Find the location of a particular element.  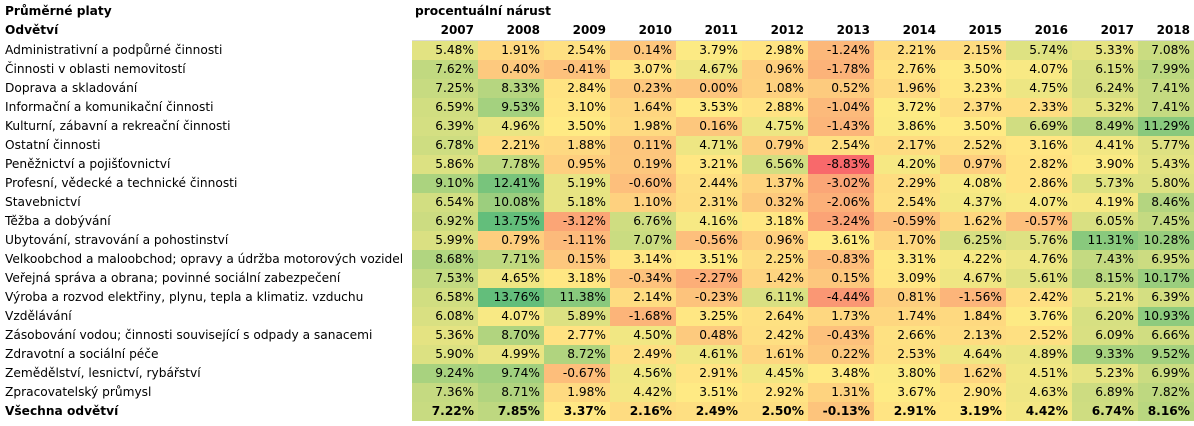

value-cell: 2.37% is located at coordinates (973, 107).